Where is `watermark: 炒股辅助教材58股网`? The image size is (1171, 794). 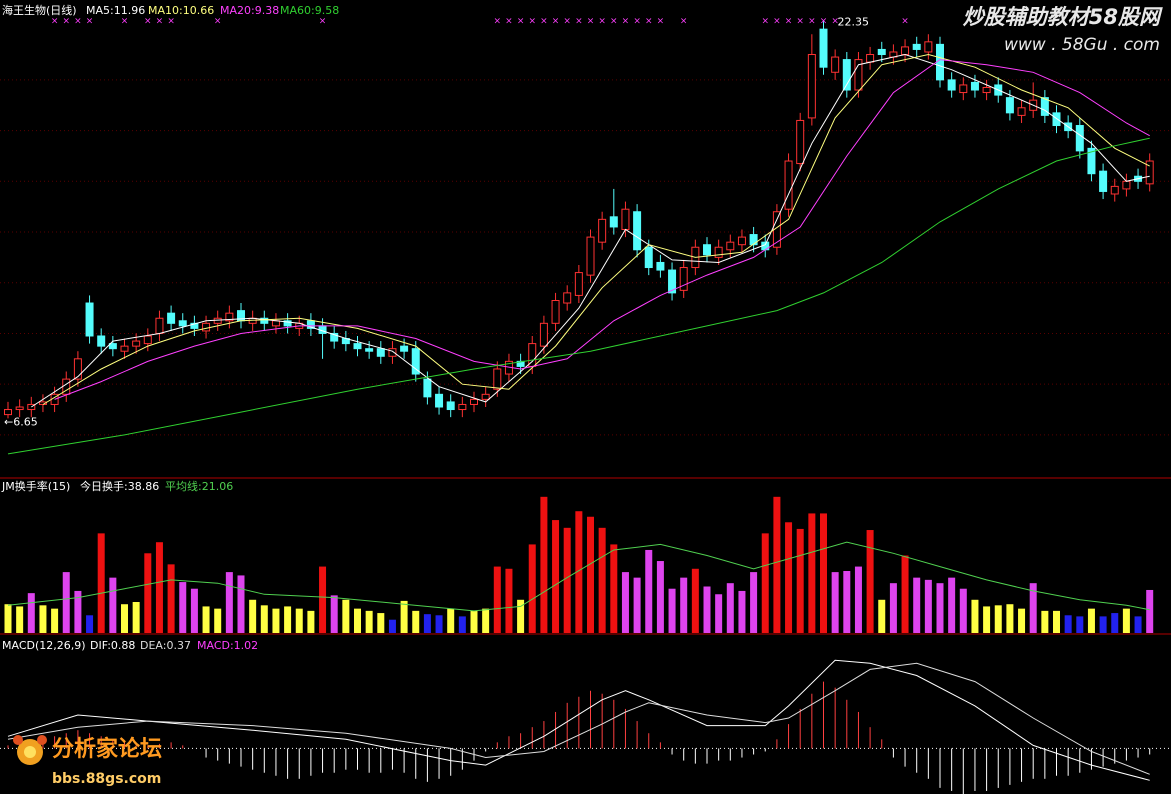
watermark: 炒股辅助教材58股网 is located at coordinates (1063, 17).